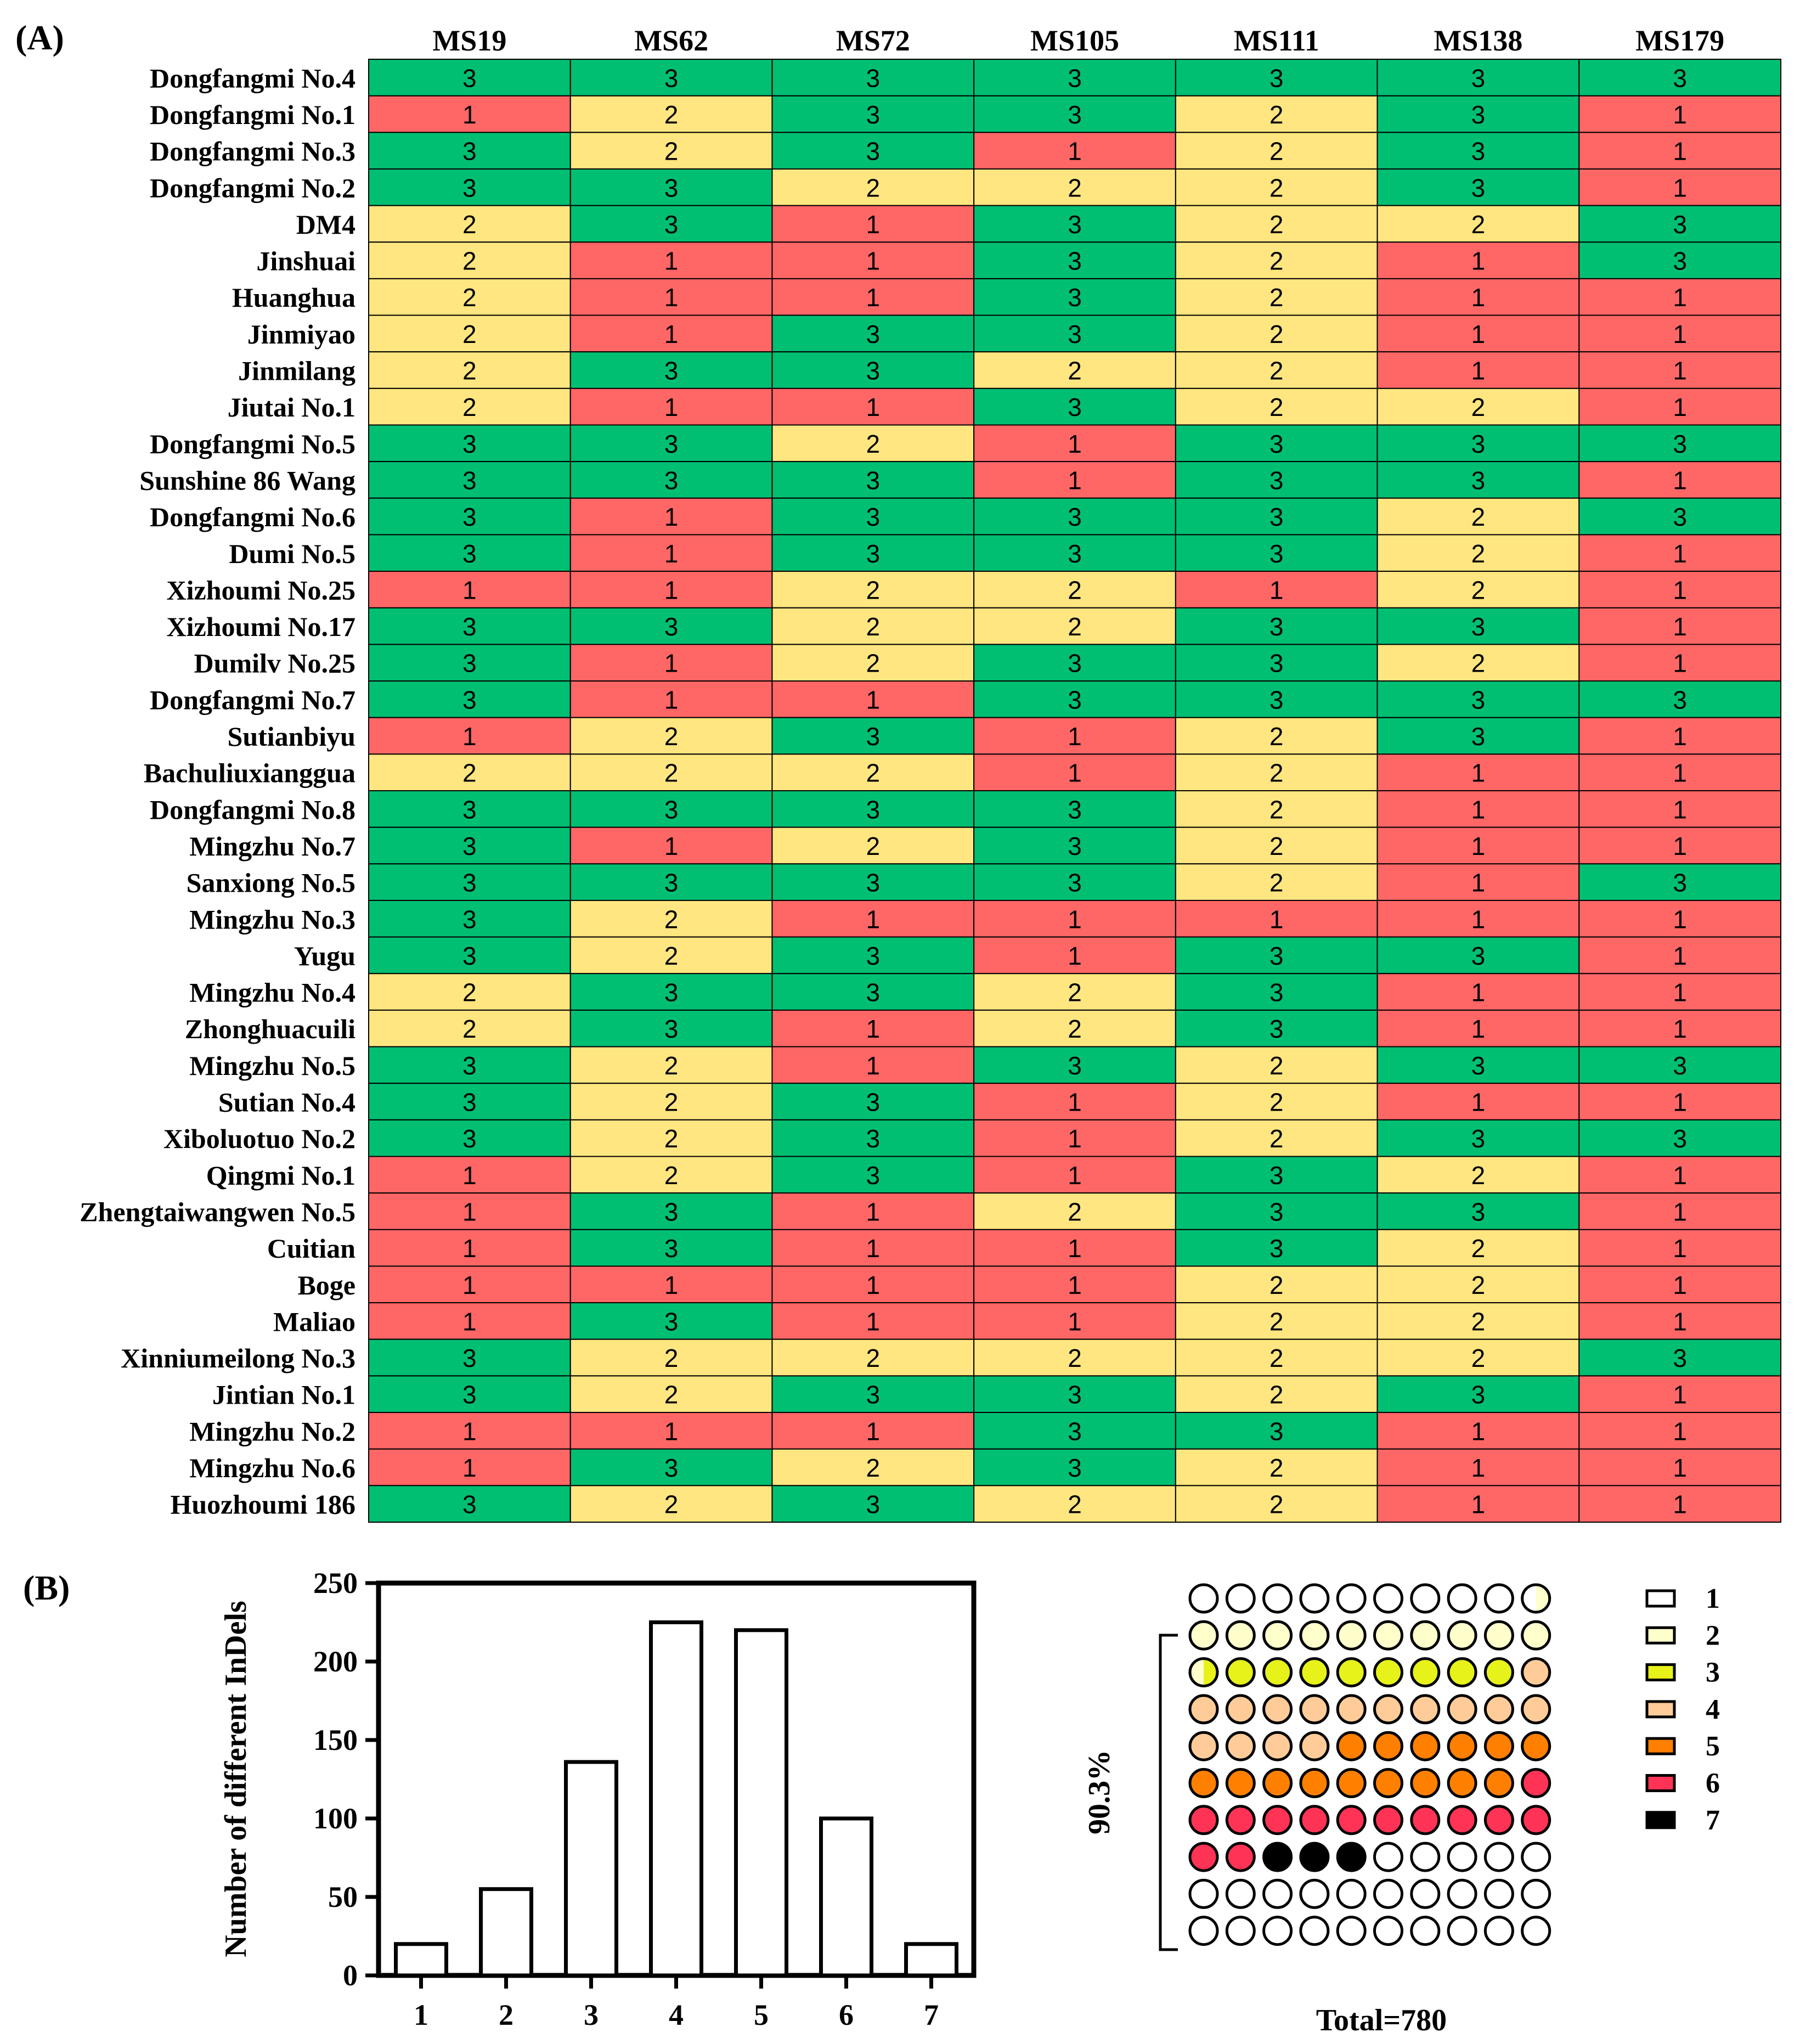 Image resolution: width=1800 pixels, height=2044 pixels. I want to click on y-tick-label: 100, so click(335, 1818).